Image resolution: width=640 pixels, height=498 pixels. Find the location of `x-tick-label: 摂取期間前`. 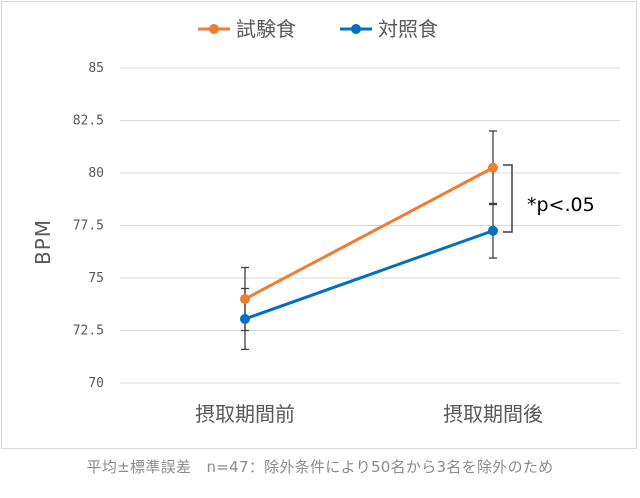

x-tick-label: 摂取期間前 is located at coordinates (245, 414).